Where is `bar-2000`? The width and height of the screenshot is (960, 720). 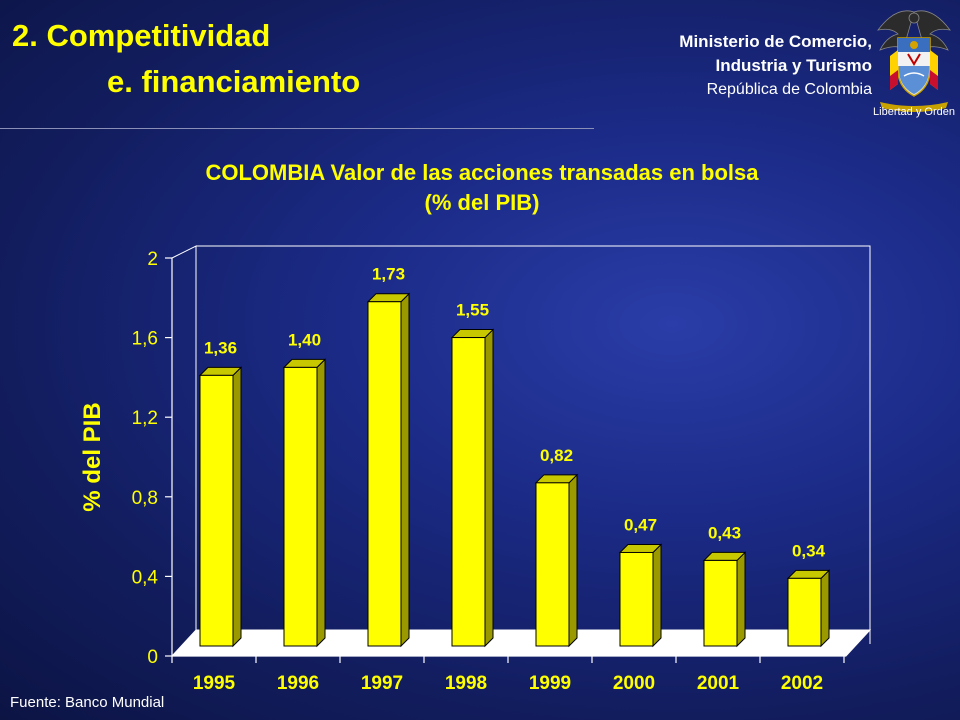 bar-2000 is located at coordinates (636, 599).